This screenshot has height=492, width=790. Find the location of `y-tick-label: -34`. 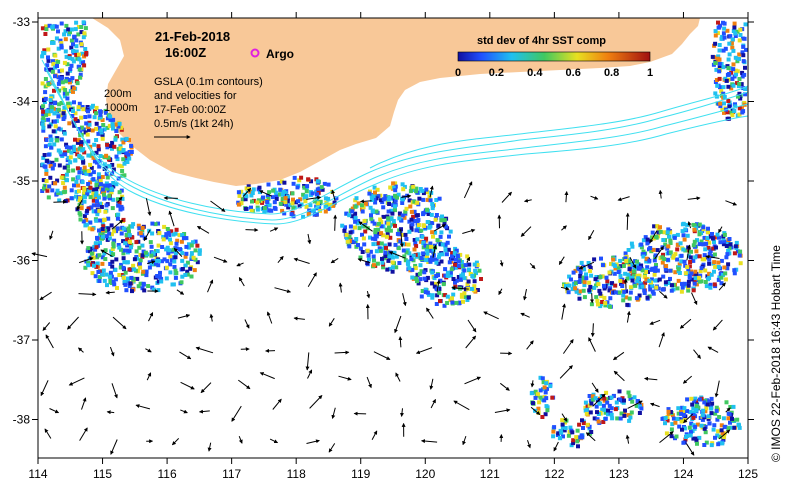

y-tick-label: -34 is located at coordinates (22, 102).